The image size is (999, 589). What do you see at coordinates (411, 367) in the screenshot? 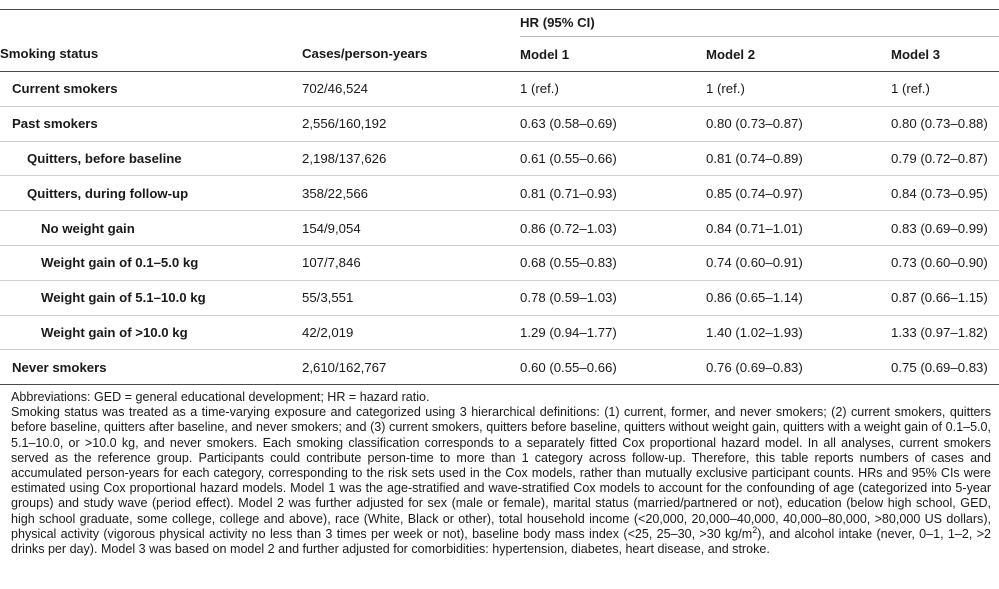
I see `cases-cell: 2,610/162,767` at bounding box center [411, 367].